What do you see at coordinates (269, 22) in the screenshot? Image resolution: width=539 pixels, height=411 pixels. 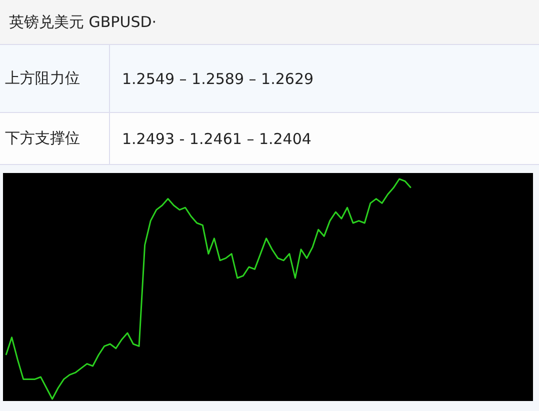 I see `chart-title: 英镑兑美元 GBPUSD·` at bounding box center [269, 22].